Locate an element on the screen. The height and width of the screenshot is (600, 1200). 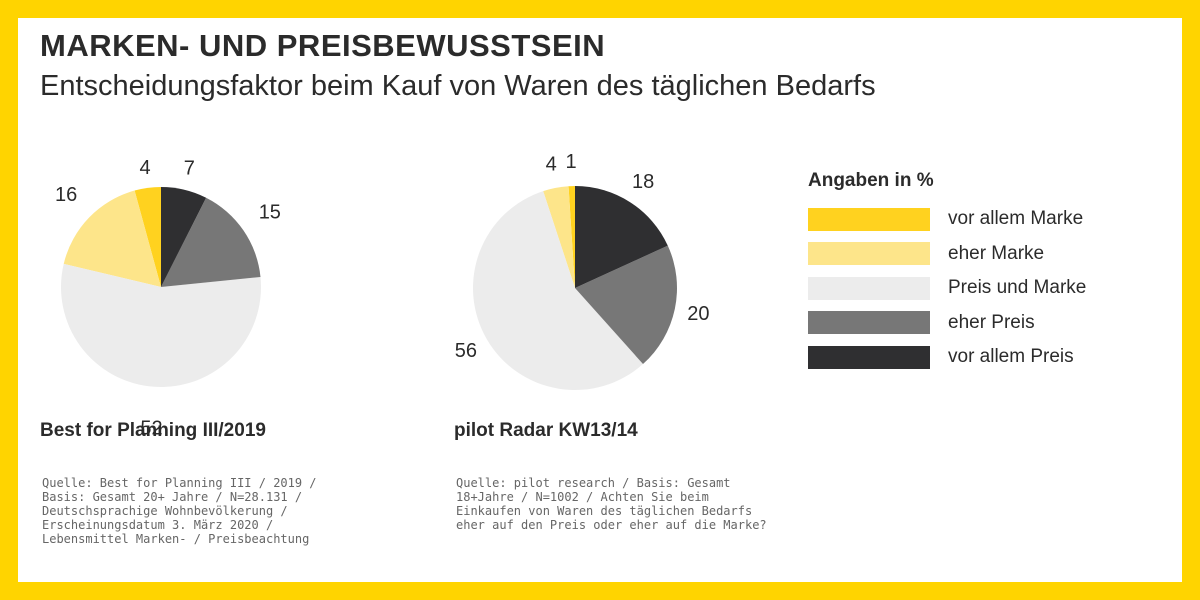
legend-label: eher Preis is located at coordinates (991, 322).